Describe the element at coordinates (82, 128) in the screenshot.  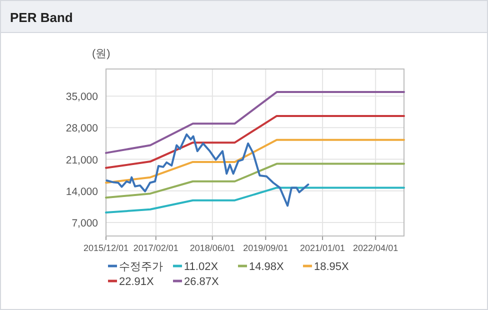
I see `y-tick-label: 28,000` at that location.